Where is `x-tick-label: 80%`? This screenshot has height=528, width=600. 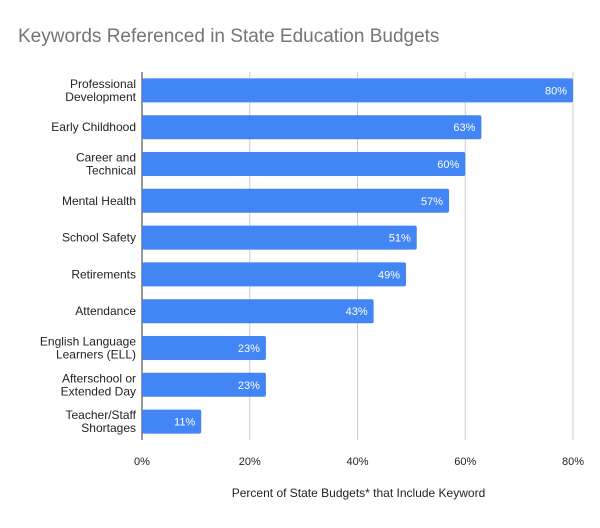 x-tick-label: 80% is located at coordinates (573, 462).